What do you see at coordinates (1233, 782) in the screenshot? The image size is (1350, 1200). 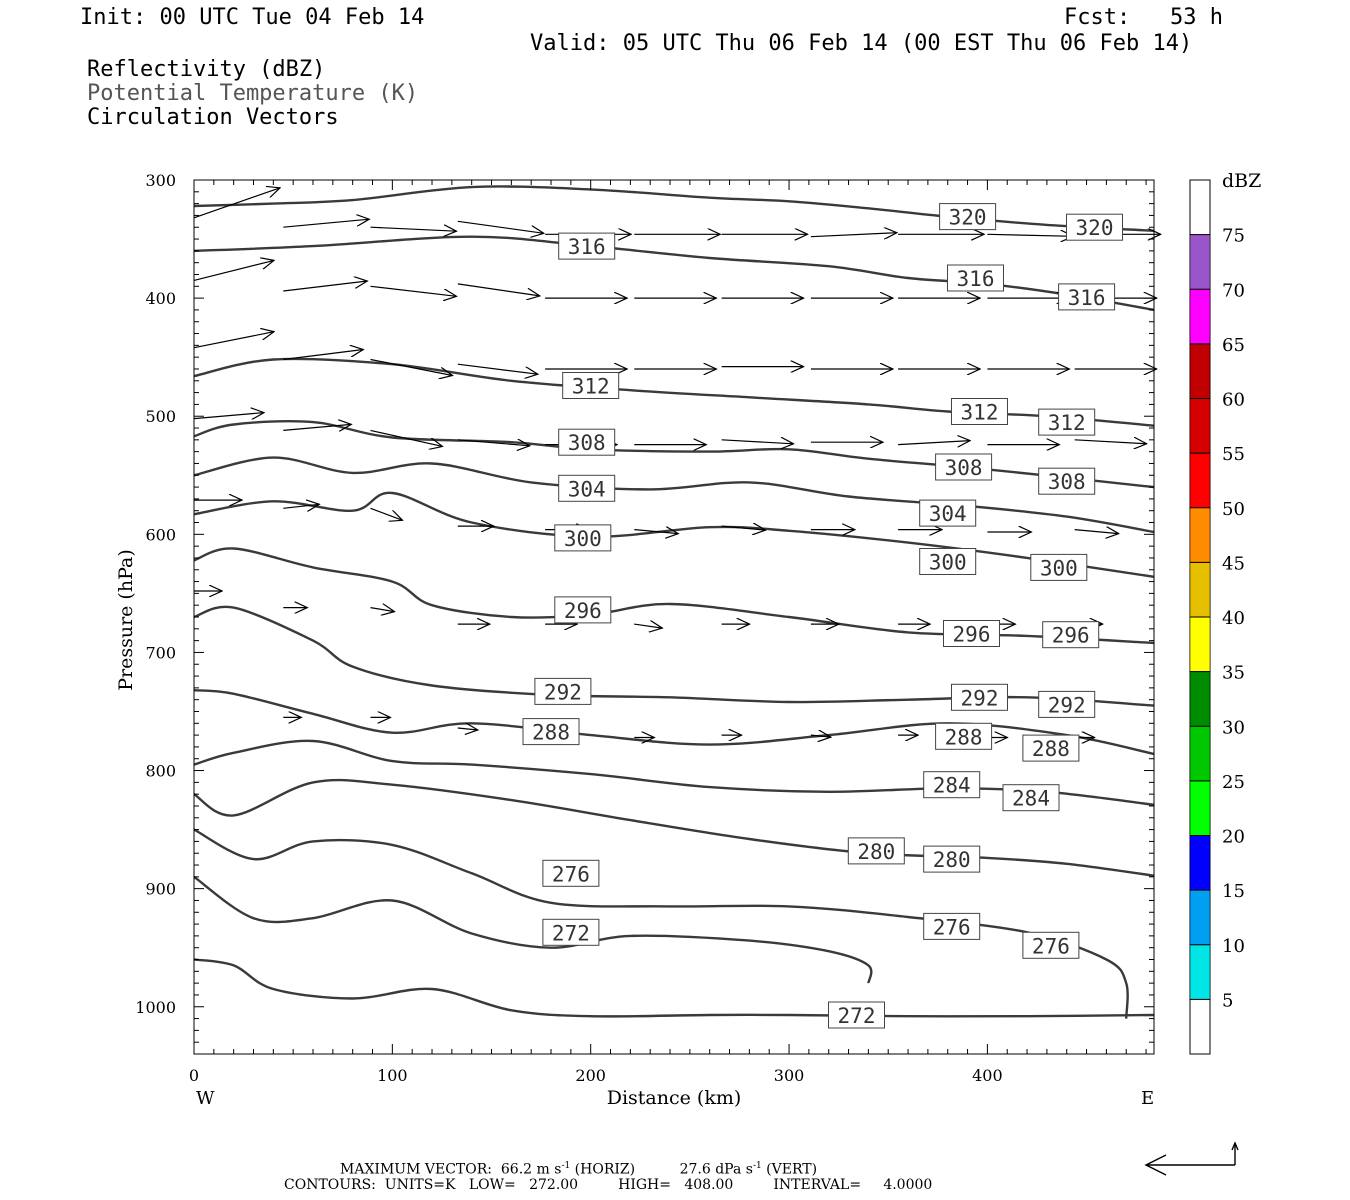 I see `colorbar-label-25: 25` at bounding box center [1233, 782].